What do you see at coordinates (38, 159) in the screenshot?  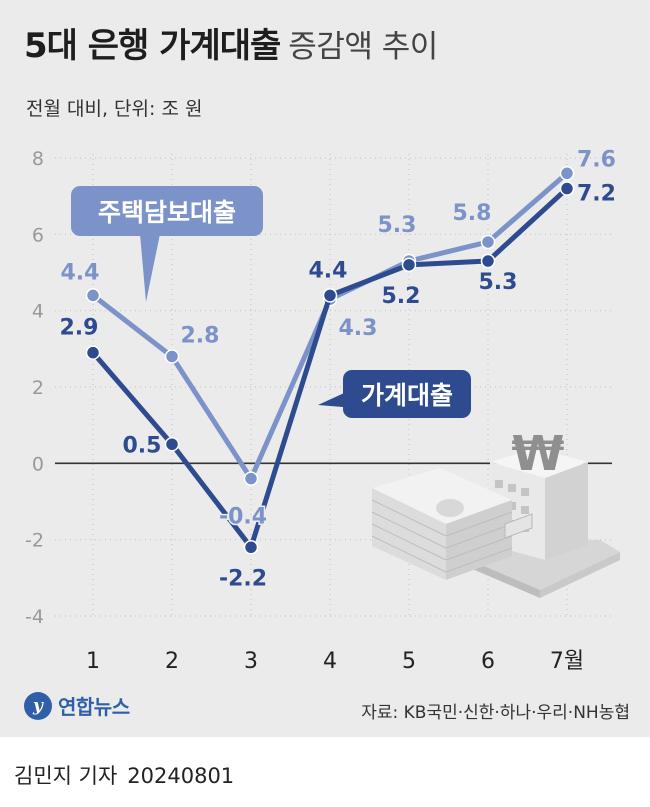 I see `y-tick-label: 8` at bounding box center [38, 159].